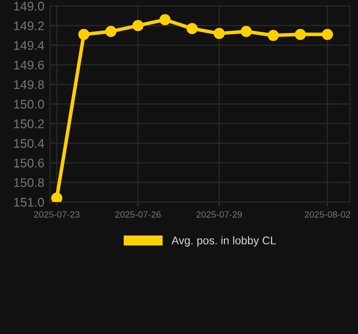  Describe the element at coordinates (29, 25) in the screenshot. I see `y-tick-label: 149.2` at that location.